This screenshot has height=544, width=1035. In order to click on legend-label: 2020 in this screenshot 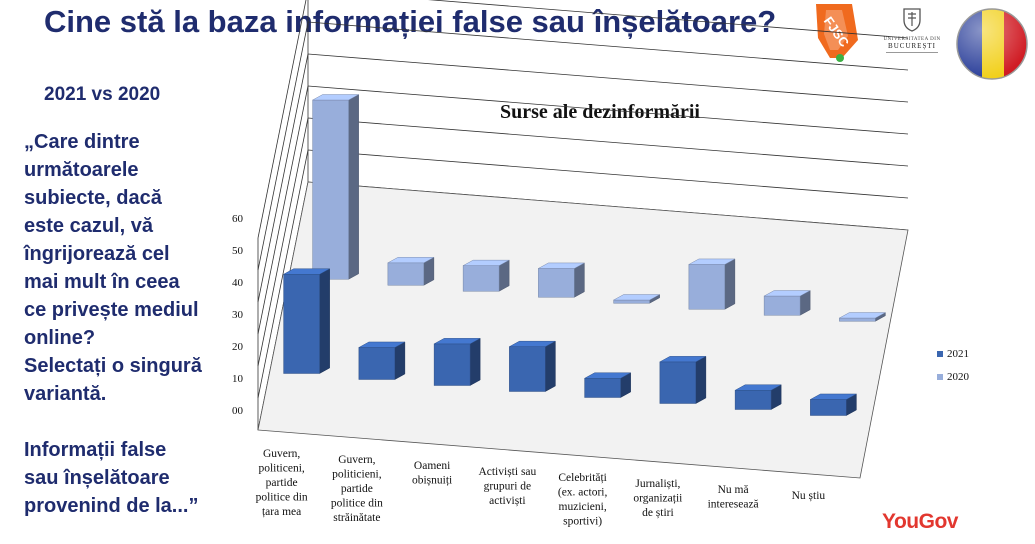, I will do `click(958, 377)`.